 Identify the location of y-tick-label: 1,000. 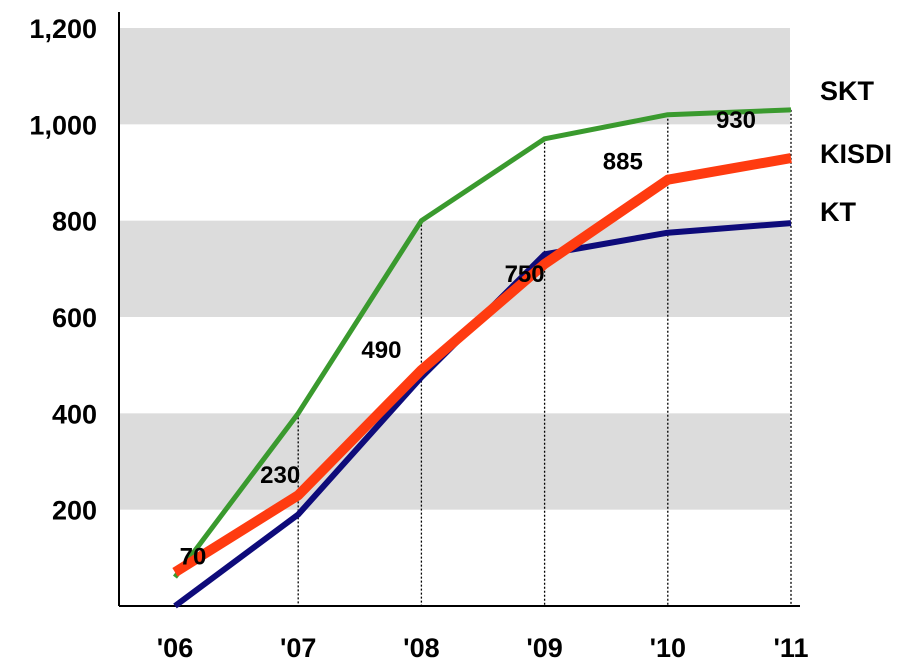
(63, 125).